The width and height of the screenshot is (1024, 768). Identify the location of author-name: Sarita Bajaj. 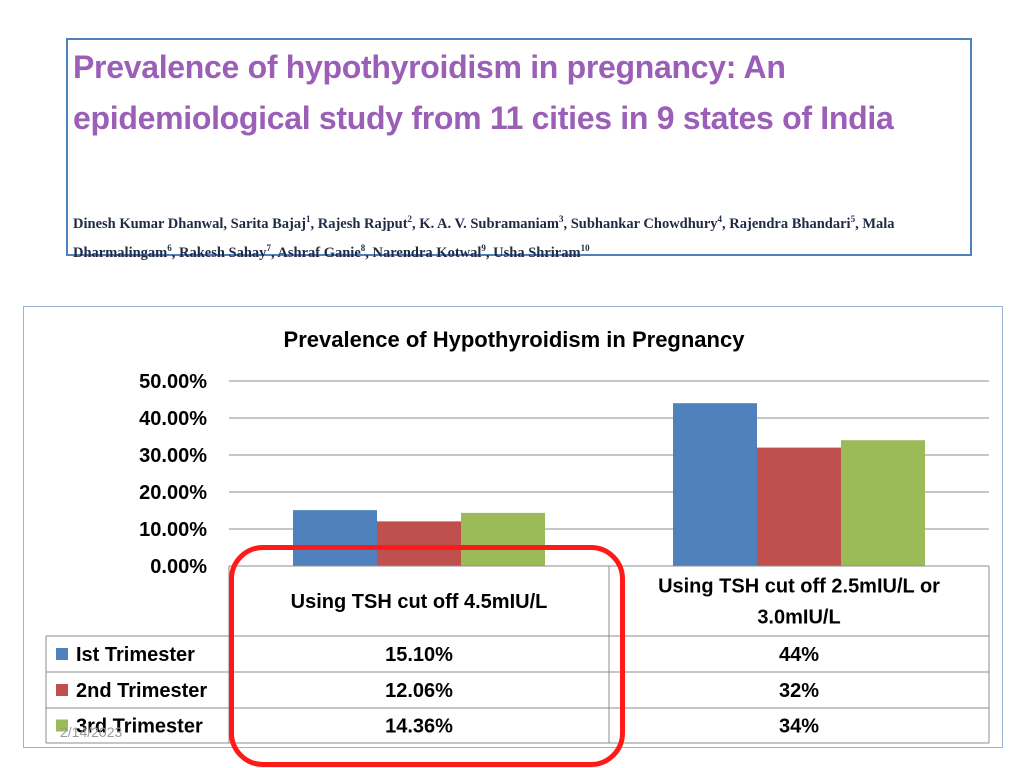
(268, 223).